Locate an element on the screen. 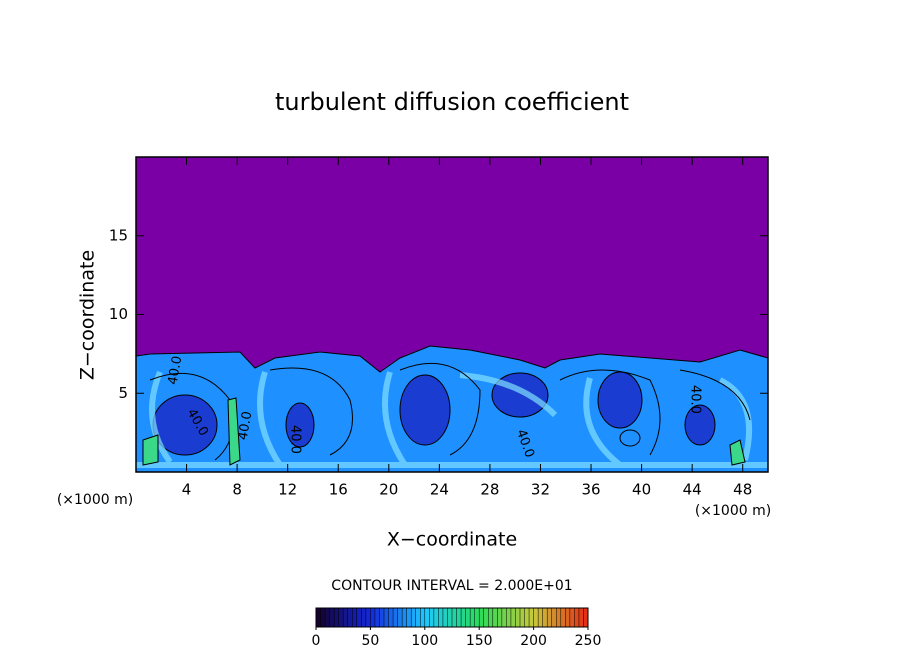  x-tick-label: 12 is located at coordinates (287, 490).